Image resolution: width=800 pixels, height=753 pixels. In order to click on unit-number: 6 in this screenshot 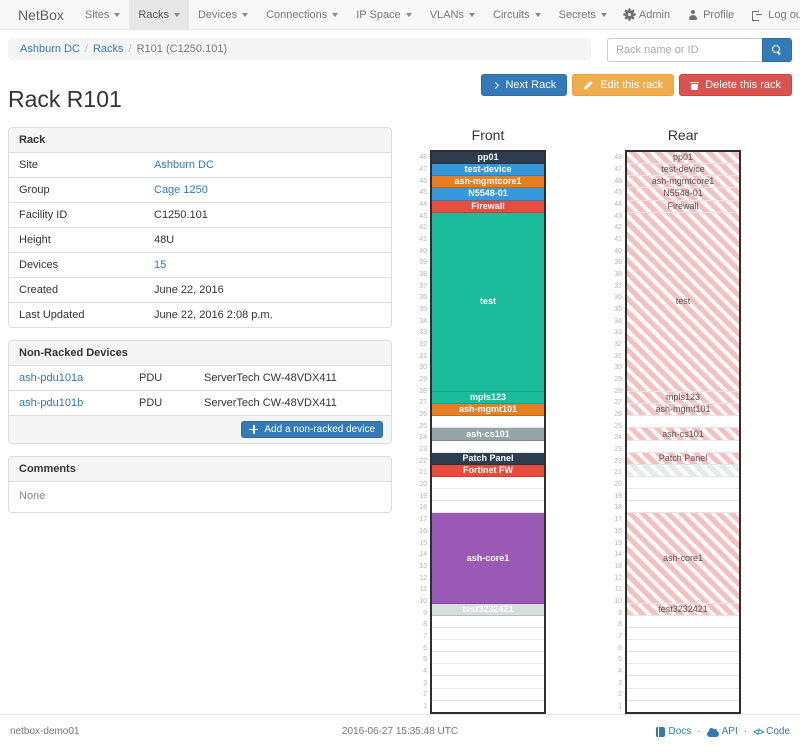, I will do `click(425, 648)`.